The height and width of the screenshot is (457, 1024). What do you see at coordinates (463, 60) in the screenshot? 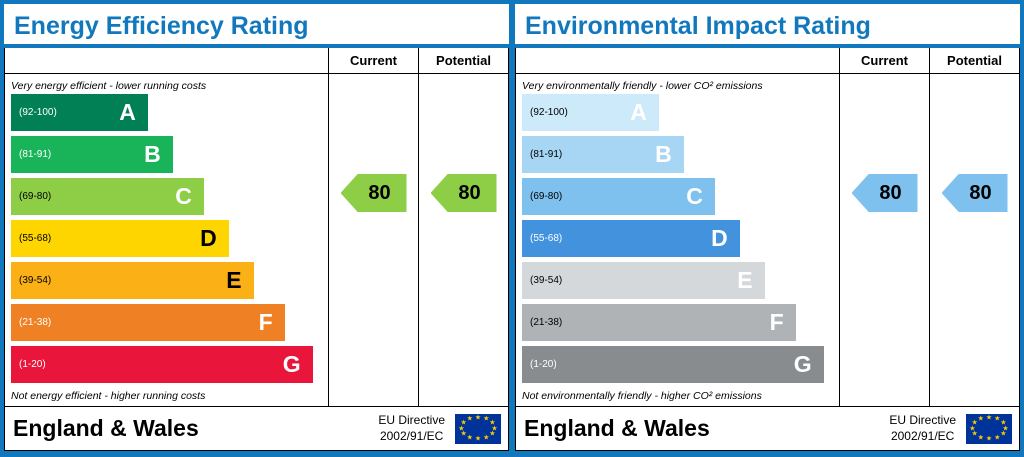
I see `energy-potential-column-header: Potential` at bounding box center [463, 60].